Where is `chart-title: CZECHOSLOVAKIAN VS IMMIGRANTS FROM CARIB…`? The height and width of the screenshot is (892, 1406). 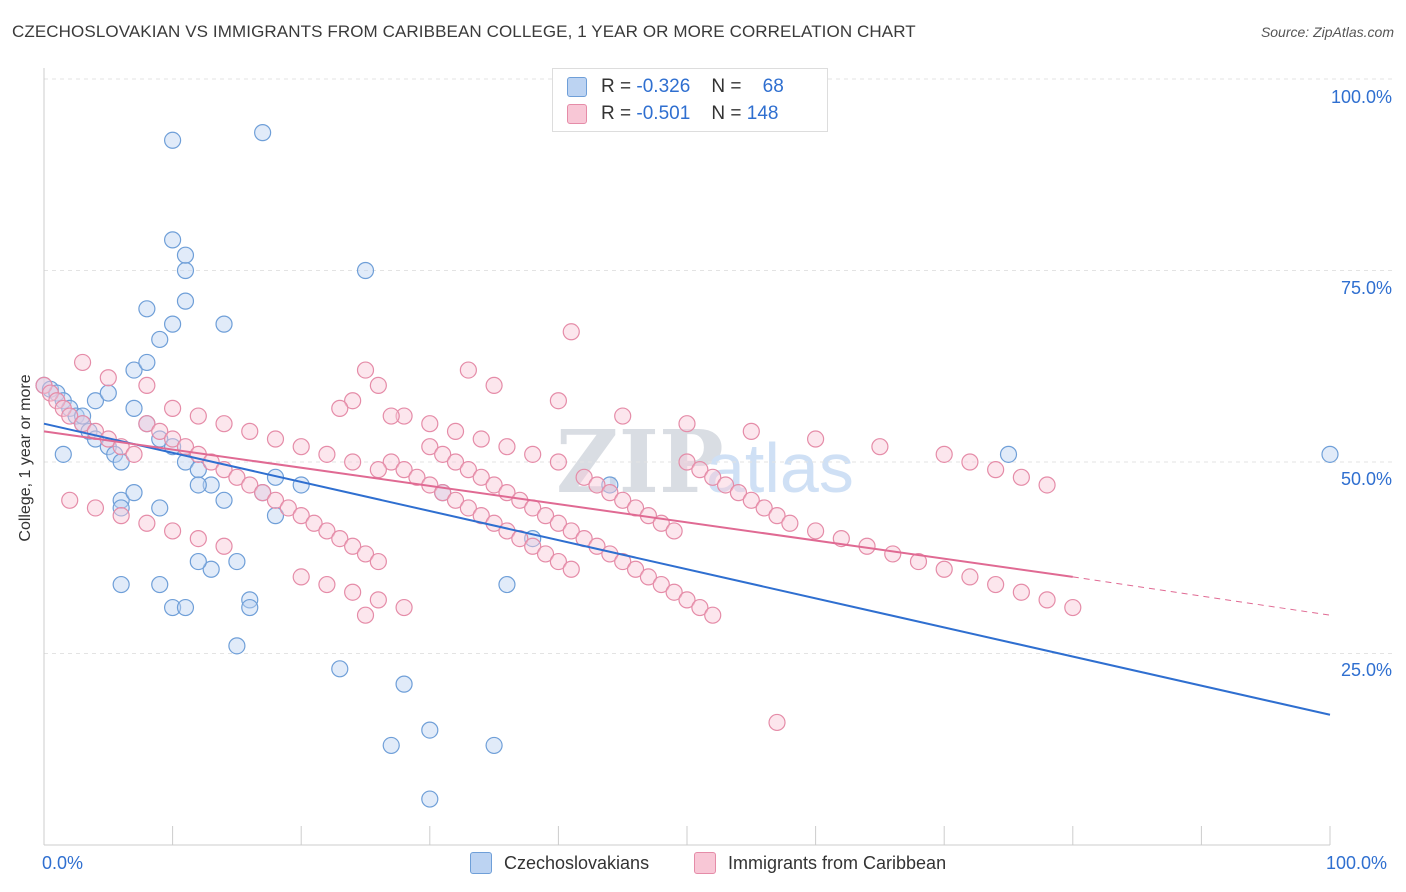 chart-title: CZECHOSLOVAKIAN VS IMMIGRANTS FROM CARIB… is located at coordinates (464, 31).